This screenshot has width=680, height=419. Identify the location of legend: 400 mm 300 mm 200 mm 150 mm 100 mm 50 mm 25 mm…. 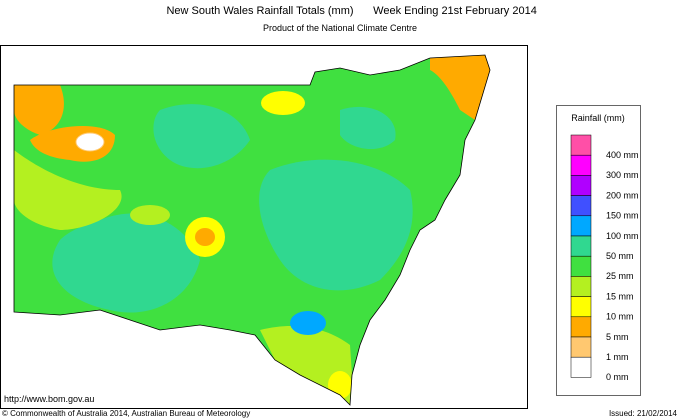
(604, 258).